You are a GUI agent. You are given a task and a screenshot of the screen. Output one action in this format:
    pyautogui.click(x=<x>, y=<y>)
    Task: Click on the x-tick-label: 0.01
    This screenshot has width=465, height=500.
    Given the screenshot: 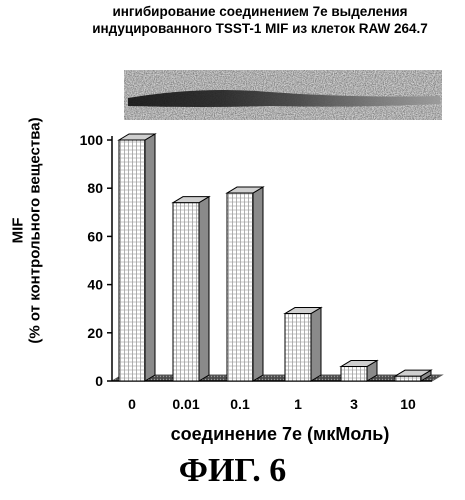 What is the action you would take?
    pyautogui.click(x=185, y=404)
    